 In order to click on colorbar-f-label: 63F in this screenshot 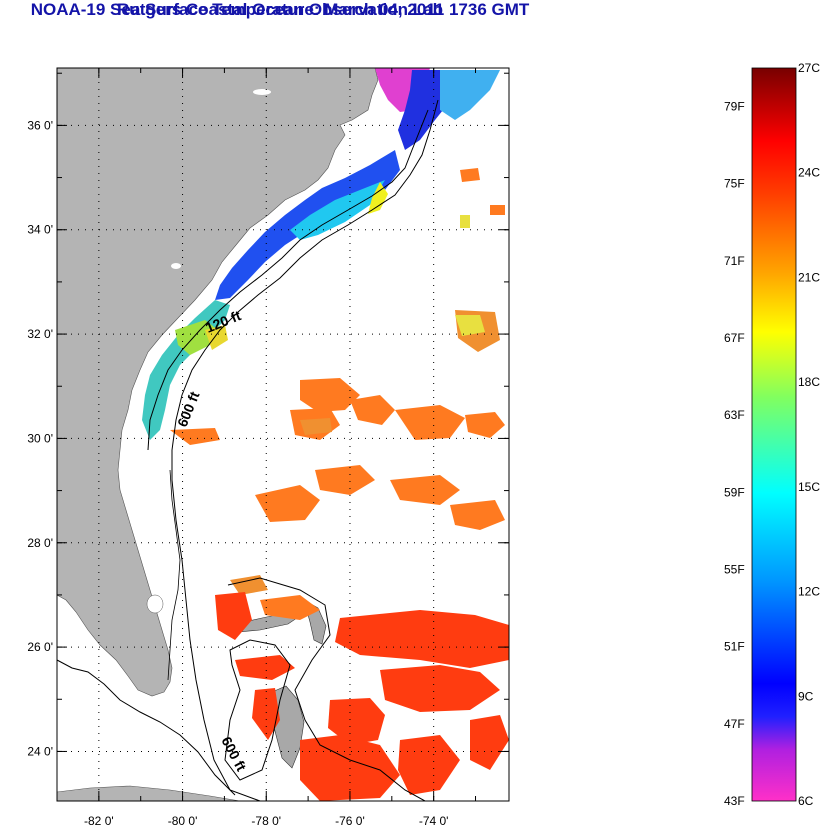, I will do `click(734, 415)`.